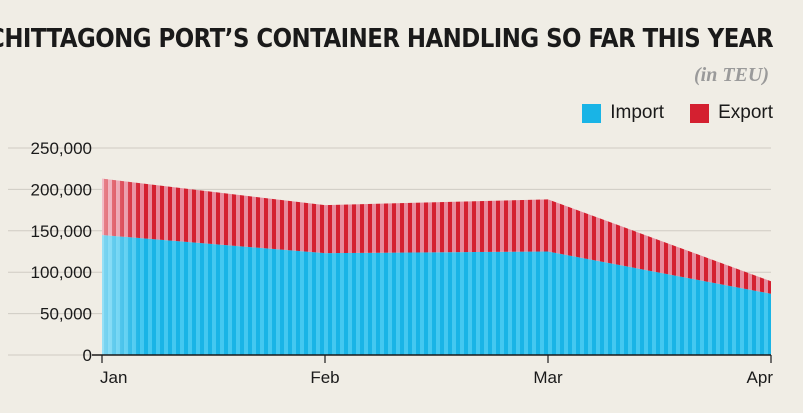  What do you see at coordinates (324, 377) in the screenshot?
I see `x-tick-label: Feb` at bounding box center [324, 377].